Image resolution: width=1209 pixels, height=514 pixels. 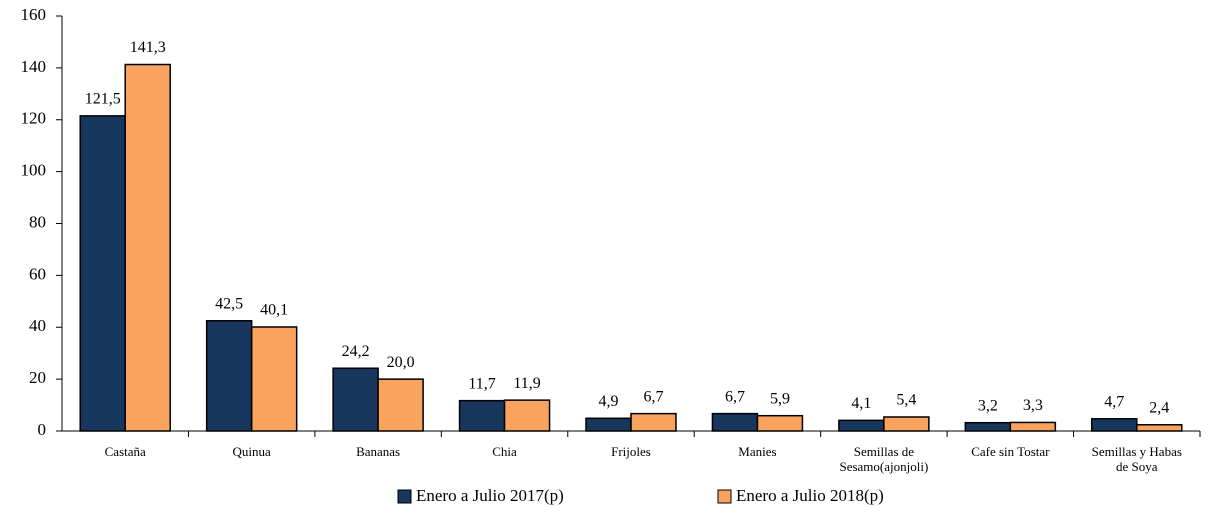 What do you see at coordinates (988, 405) in the screenshot?
I see `value-label: 3,2` at bounding box center [988, 405].